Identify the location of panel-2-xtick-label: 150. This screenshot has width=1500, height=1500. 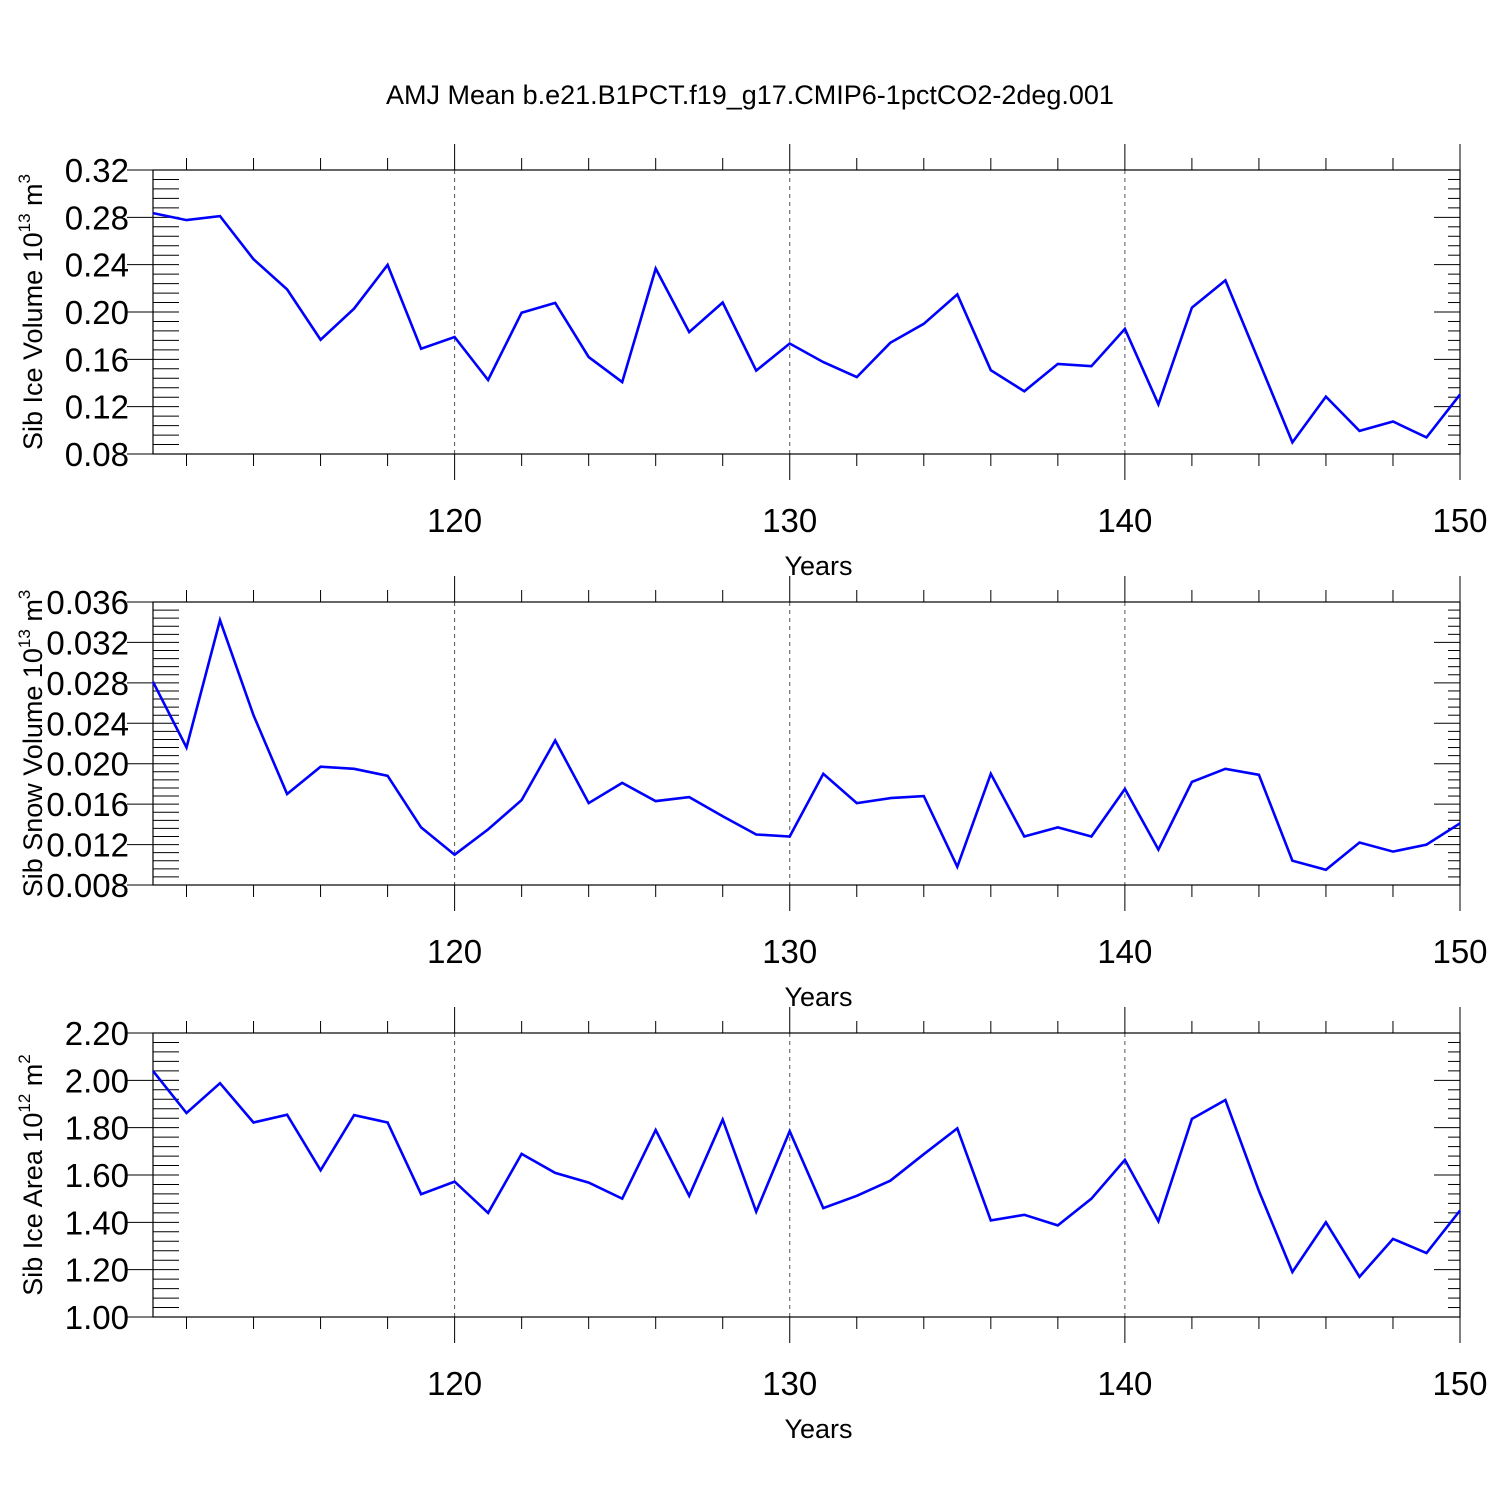
(1459, 951).